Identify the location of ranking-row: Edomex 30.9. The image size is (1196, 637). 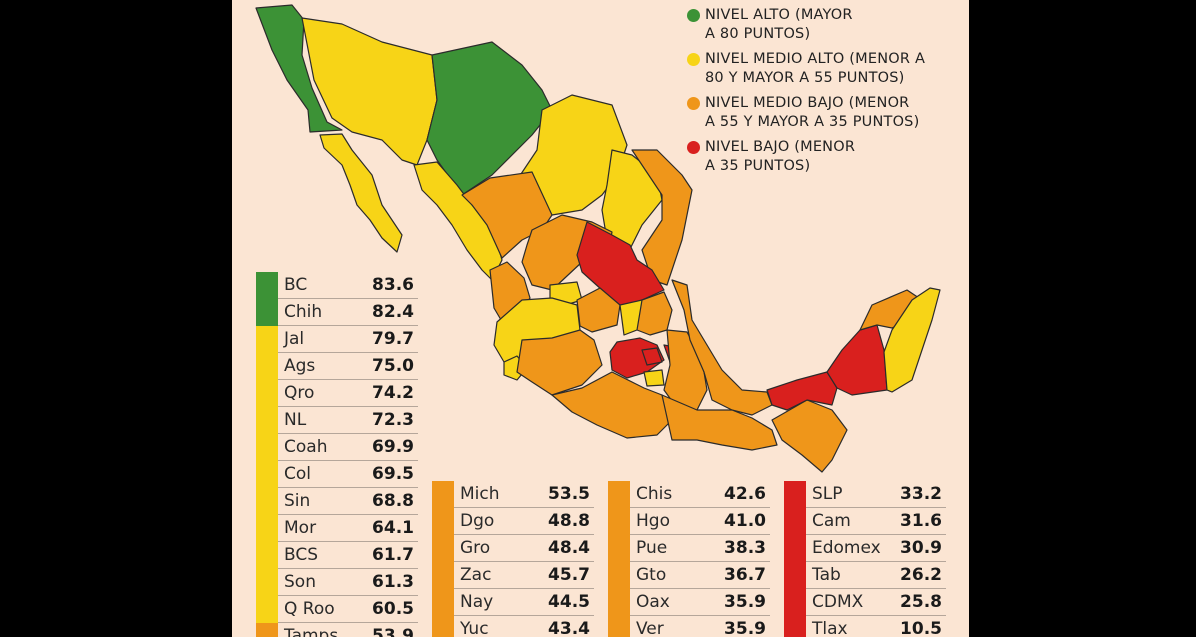
(865, 548).